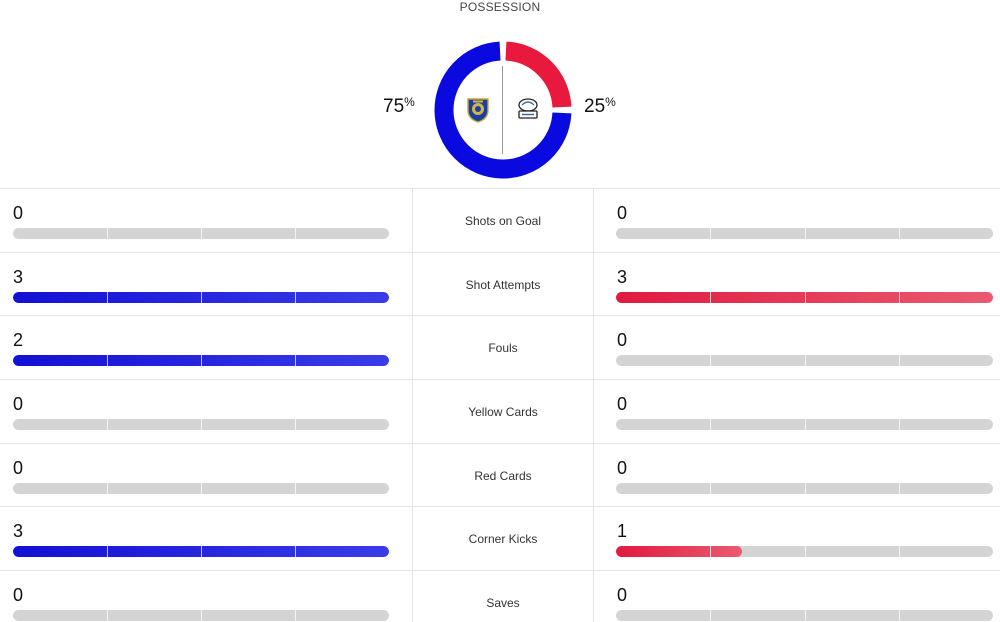 Image resolution: width=1000 pixels, height=622 pixels. I want to click on stat-row: 3 Shot Attempts 3, so click(500, 283).